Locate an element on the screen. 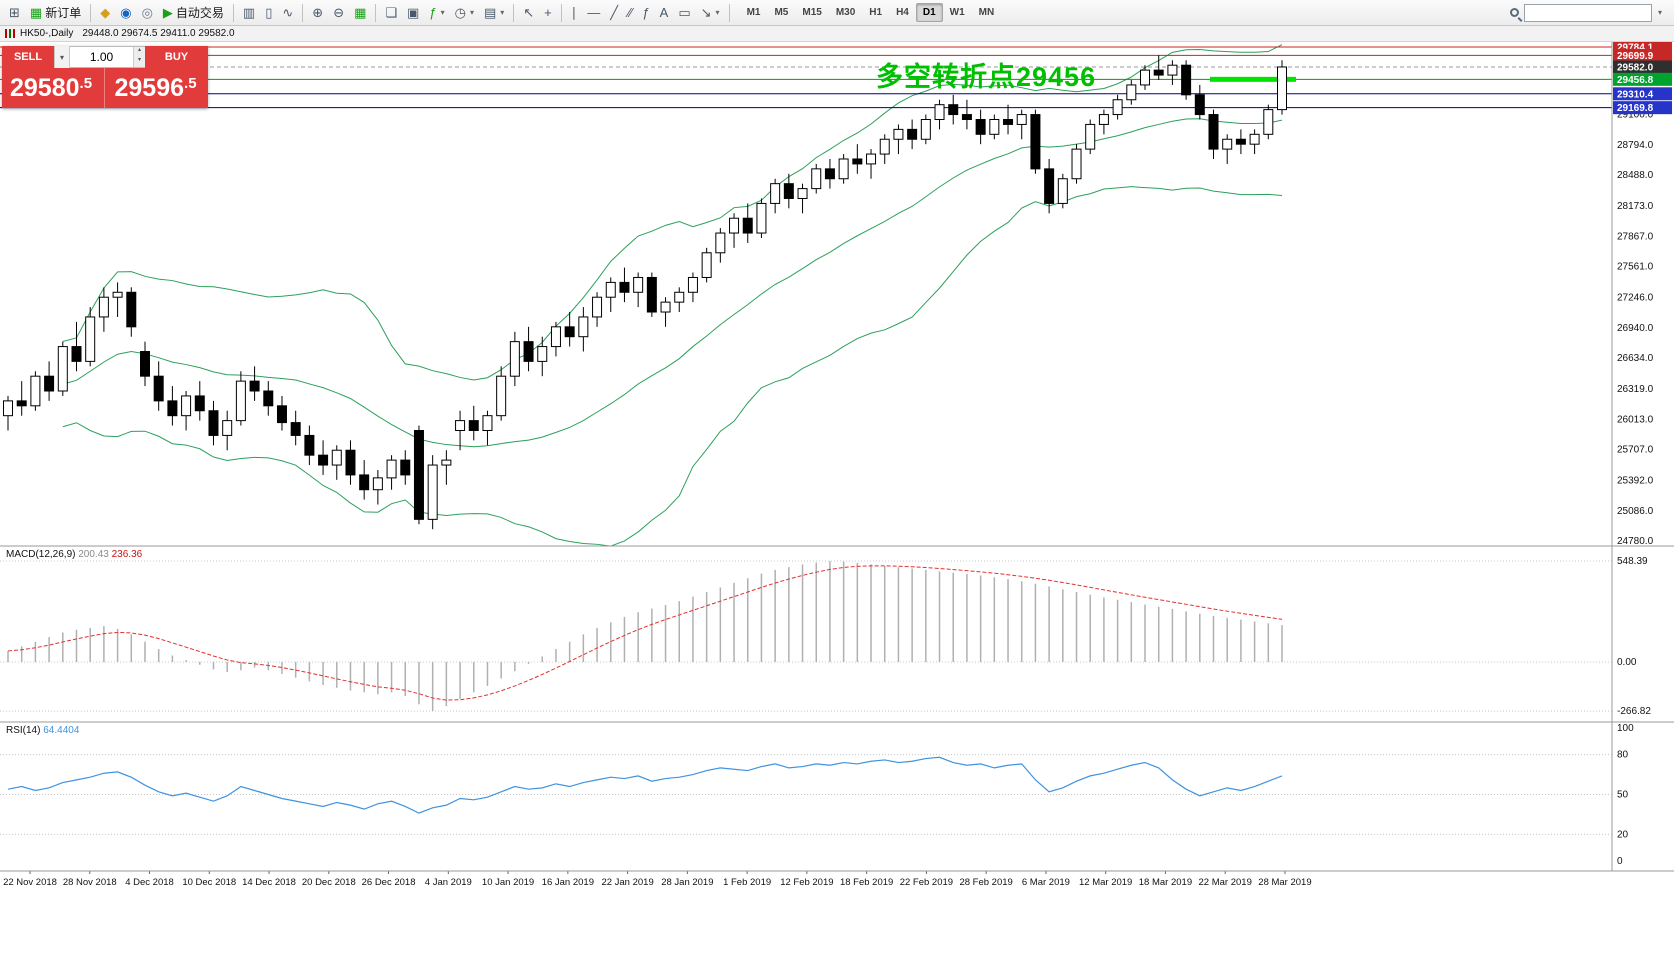 The width and height of the screenshot is (1674, 953). volume-dropdown-icon: ▾ is located at coordinates (62, 57).